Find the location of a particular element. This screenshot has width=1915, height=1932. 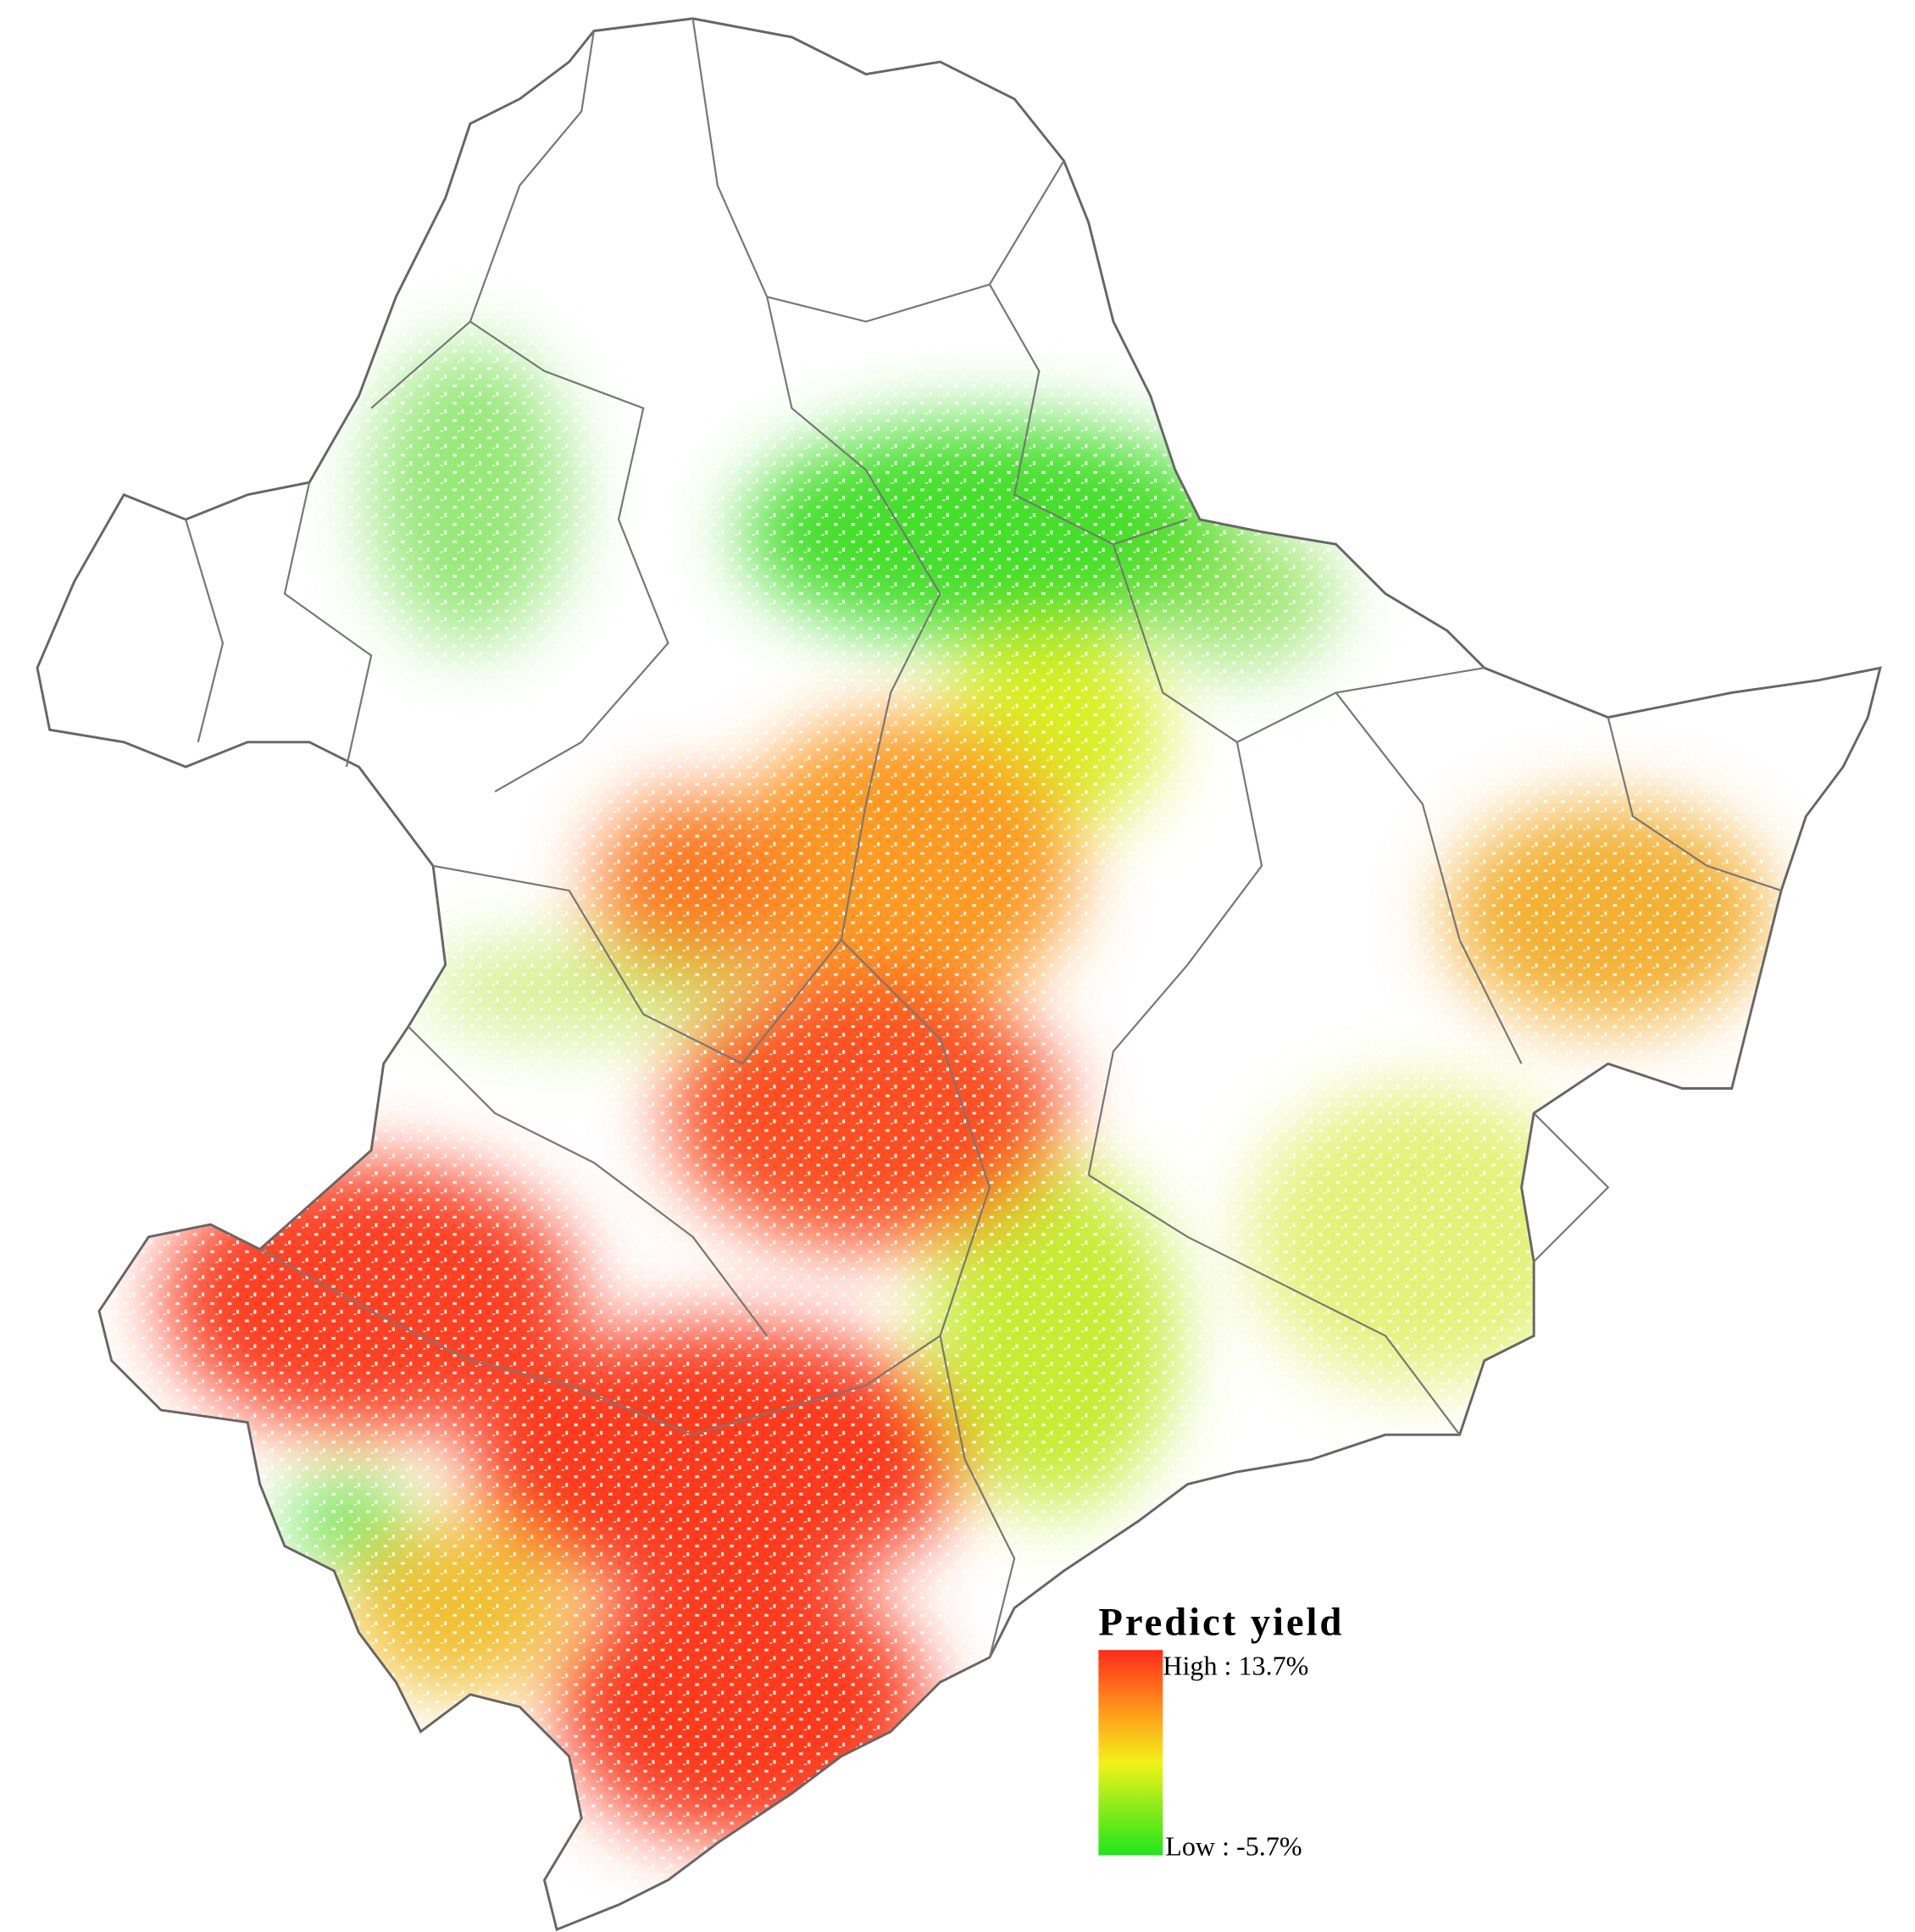

legend-title: Predict yield is located at coordinates (1221, 1623).